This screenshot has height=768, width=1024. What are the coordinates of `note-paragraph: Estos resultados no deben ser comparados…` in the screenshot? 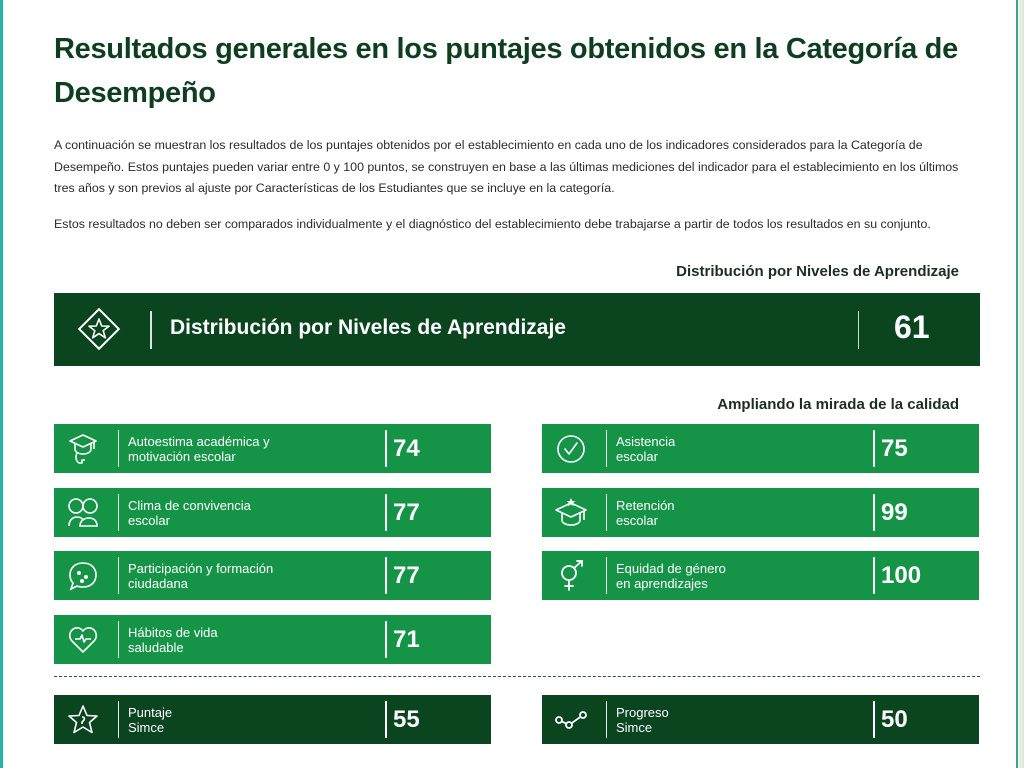 It's located at (492, 223).